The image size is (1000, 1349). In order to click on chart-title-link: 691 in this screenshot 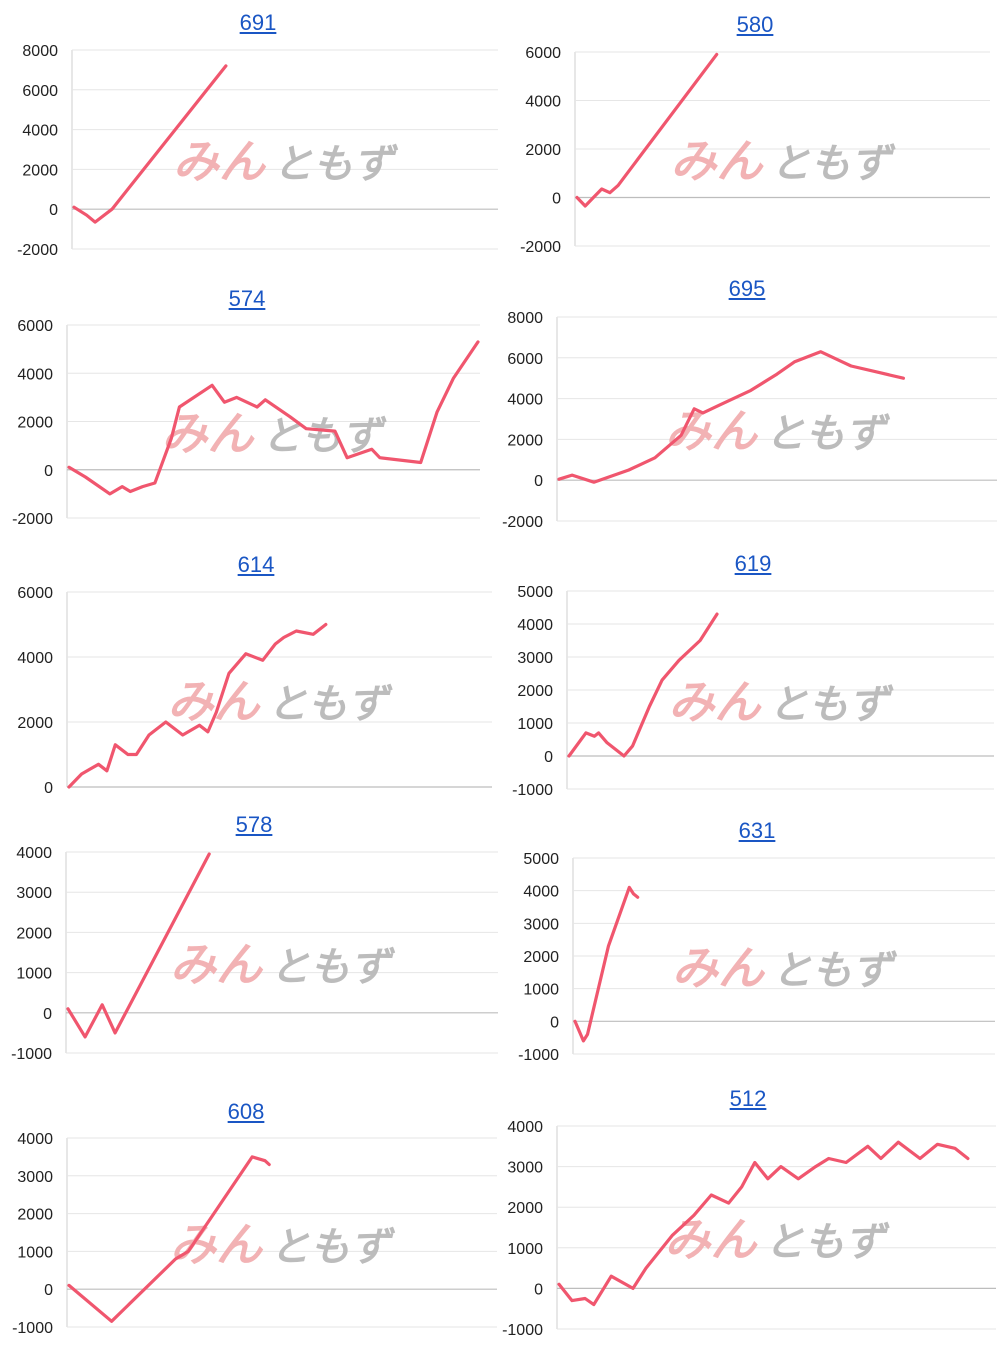, I will do `click(258, 22)`.